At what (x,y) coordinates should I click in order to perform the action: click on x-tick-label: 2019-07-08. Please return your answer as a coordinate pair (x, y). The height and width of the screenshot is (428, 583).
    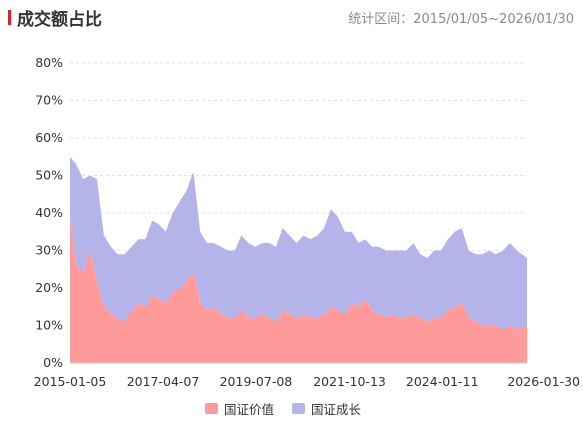
    Looking at the image, I should click on (256, 381).